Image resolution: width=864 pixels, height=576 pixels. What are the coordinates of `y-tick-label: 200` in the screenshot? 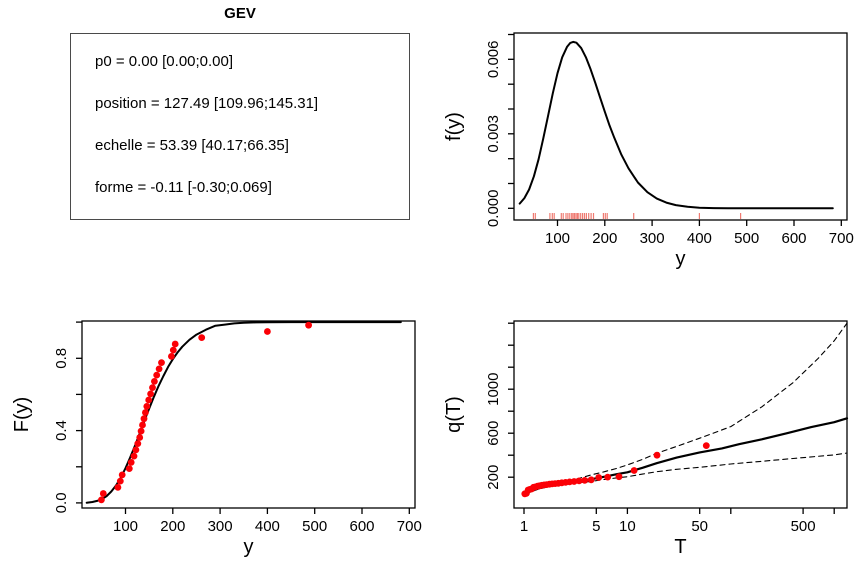 It's located at (493, 477).